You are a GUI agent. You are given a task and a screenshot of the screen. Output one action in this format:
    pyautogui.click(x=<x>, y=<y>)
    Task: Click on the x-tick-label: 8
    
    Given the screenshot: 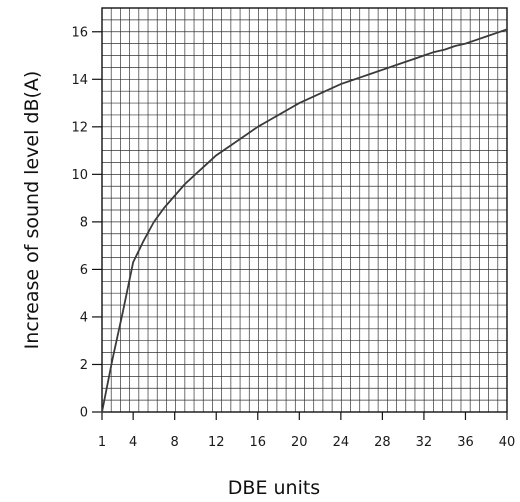 What is the action you would take?
    pyautogui.click(x=175, y=442)
    